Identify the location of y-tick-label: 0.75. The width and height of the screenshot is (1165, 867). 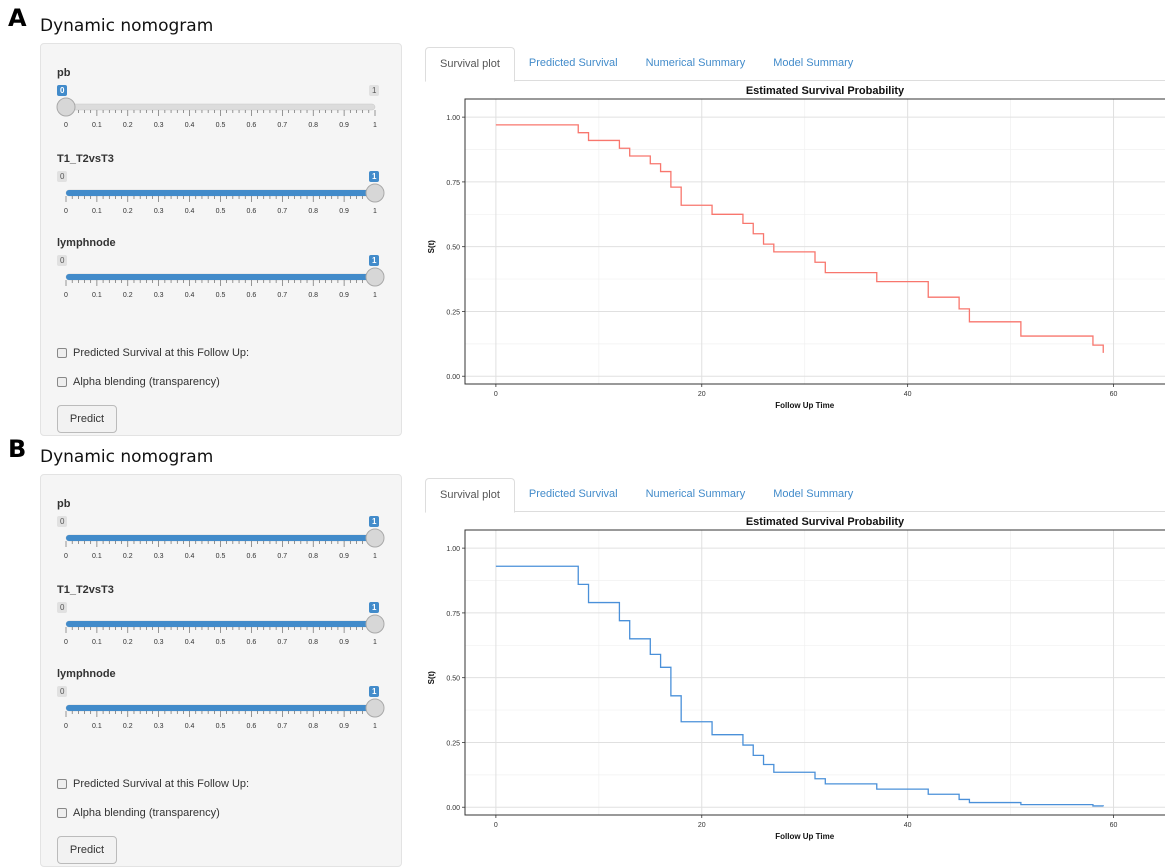
(453, 614).